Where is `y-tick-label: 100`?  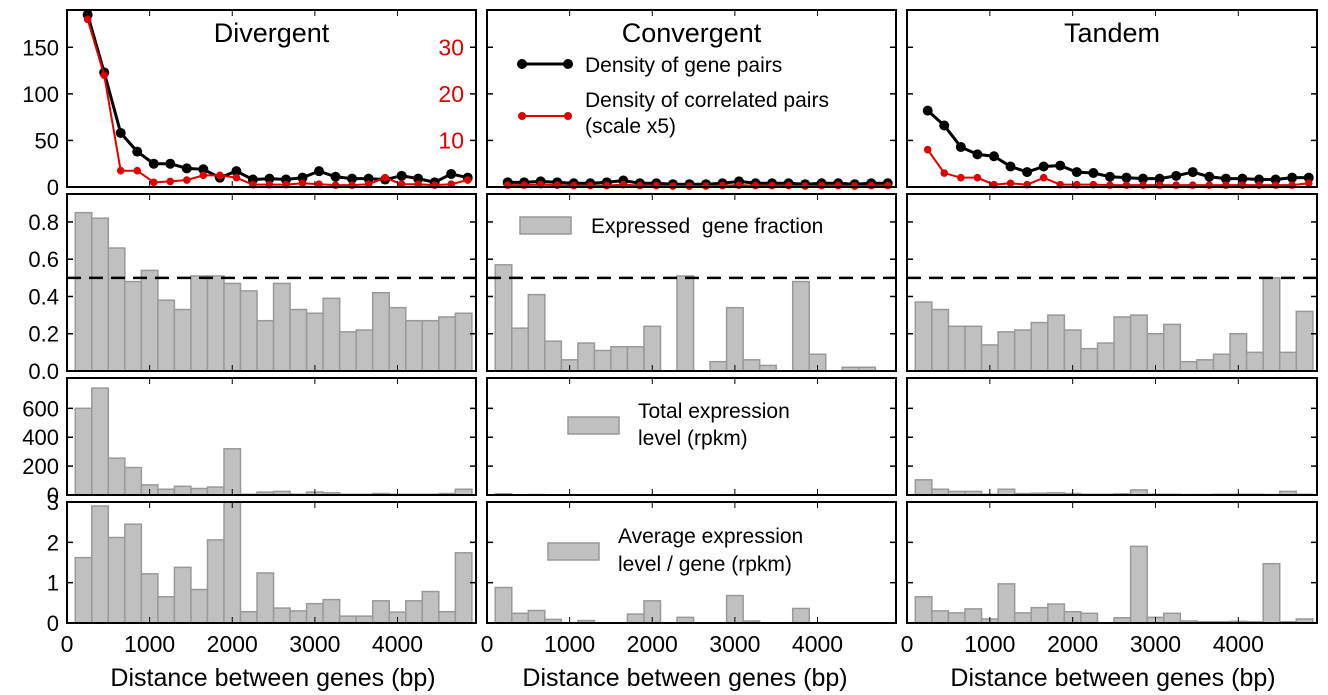 y-tick-label: 100 is located at coordinates (40, 94).